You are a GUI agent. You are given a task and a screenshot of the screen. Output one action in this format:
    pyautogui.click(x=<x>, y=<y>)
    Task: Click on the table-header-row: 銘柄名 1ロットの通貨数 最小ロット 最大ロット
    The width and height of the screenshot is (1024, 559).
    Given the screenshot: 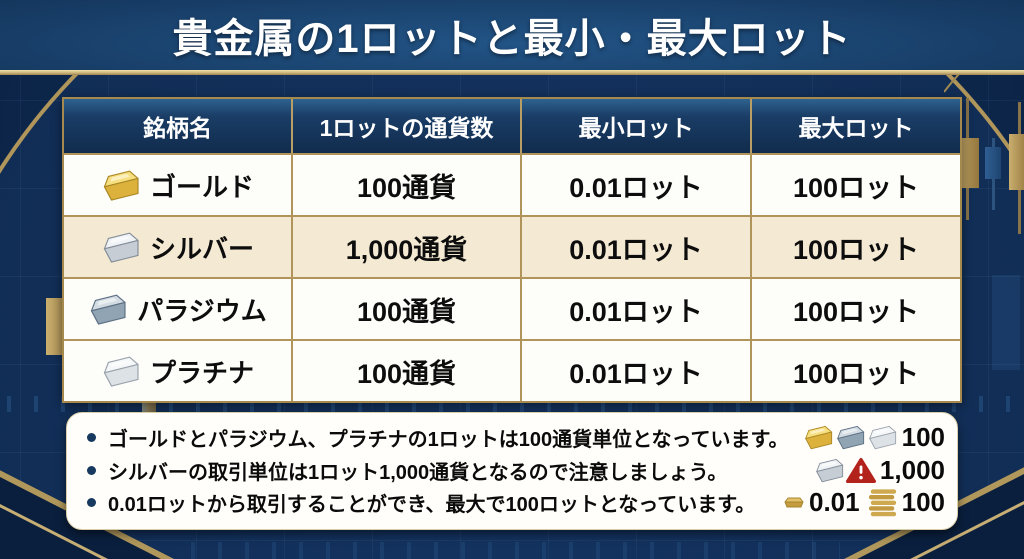 What is the action you would take?
    pyautogui.click(x=512, y=126)
    